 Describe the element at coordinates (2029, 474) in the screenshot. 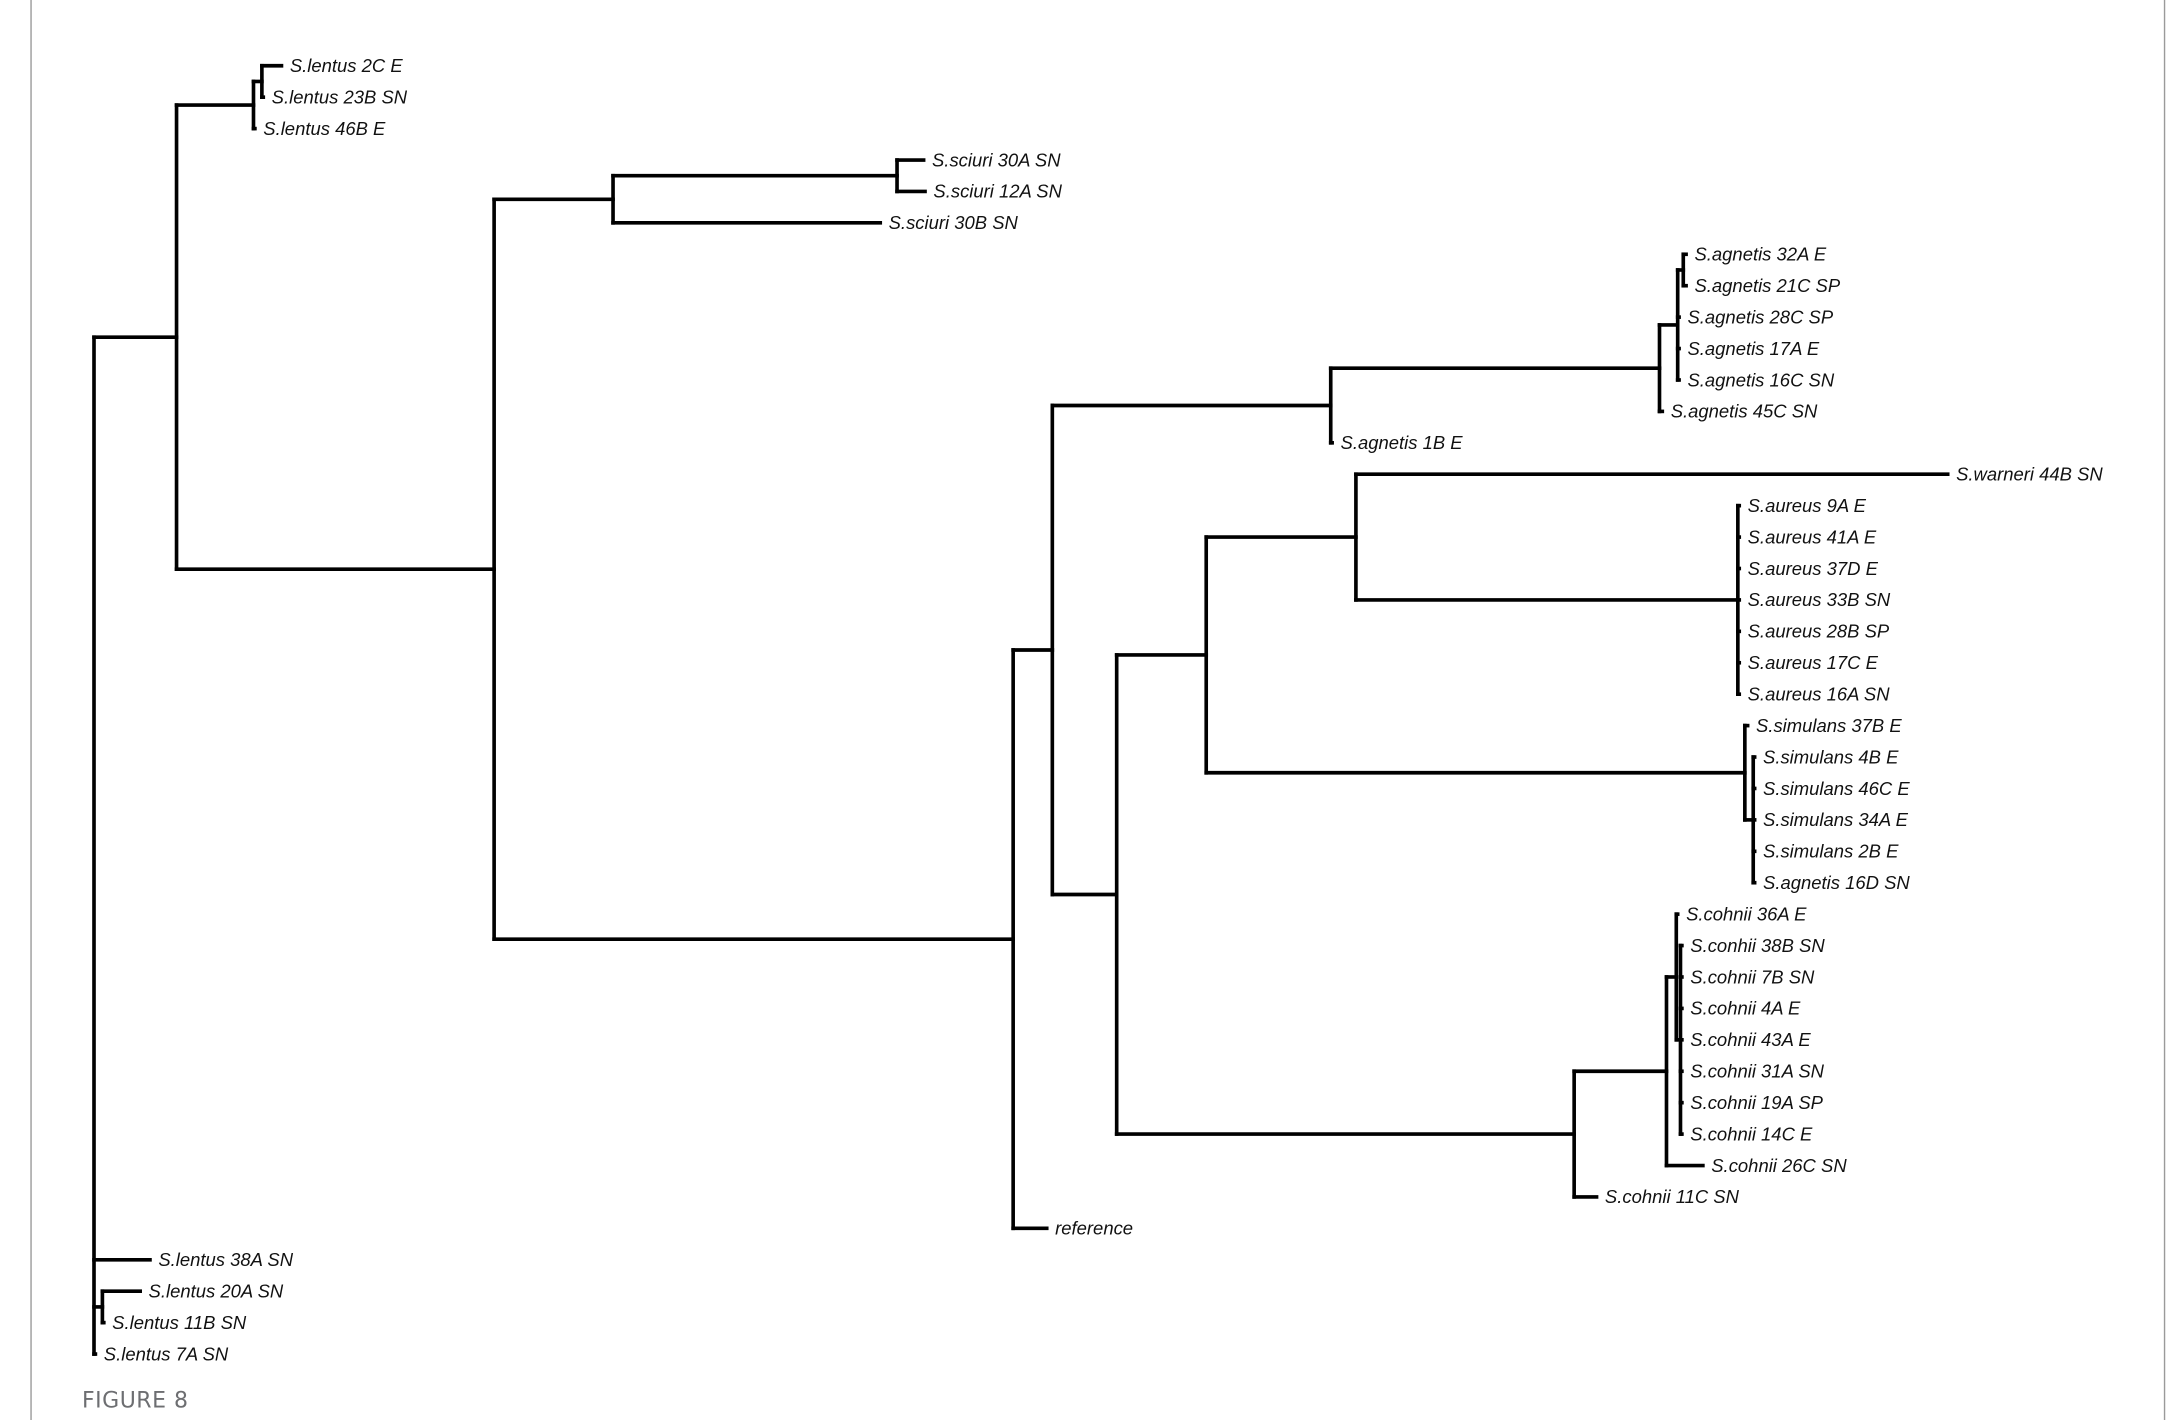

I see `tip-label: S.warneri 44B SN` at that location.